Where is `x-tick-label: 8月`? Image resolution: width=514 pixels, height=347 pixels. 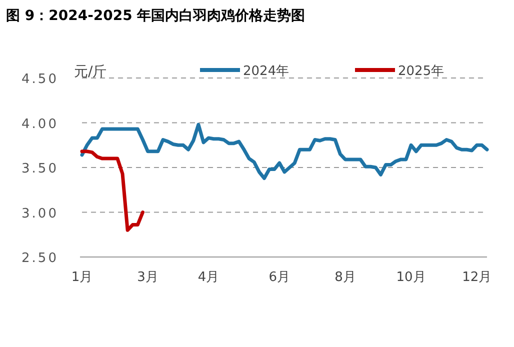 x-tick-label: 8月 is located at coordinates (345, 277).